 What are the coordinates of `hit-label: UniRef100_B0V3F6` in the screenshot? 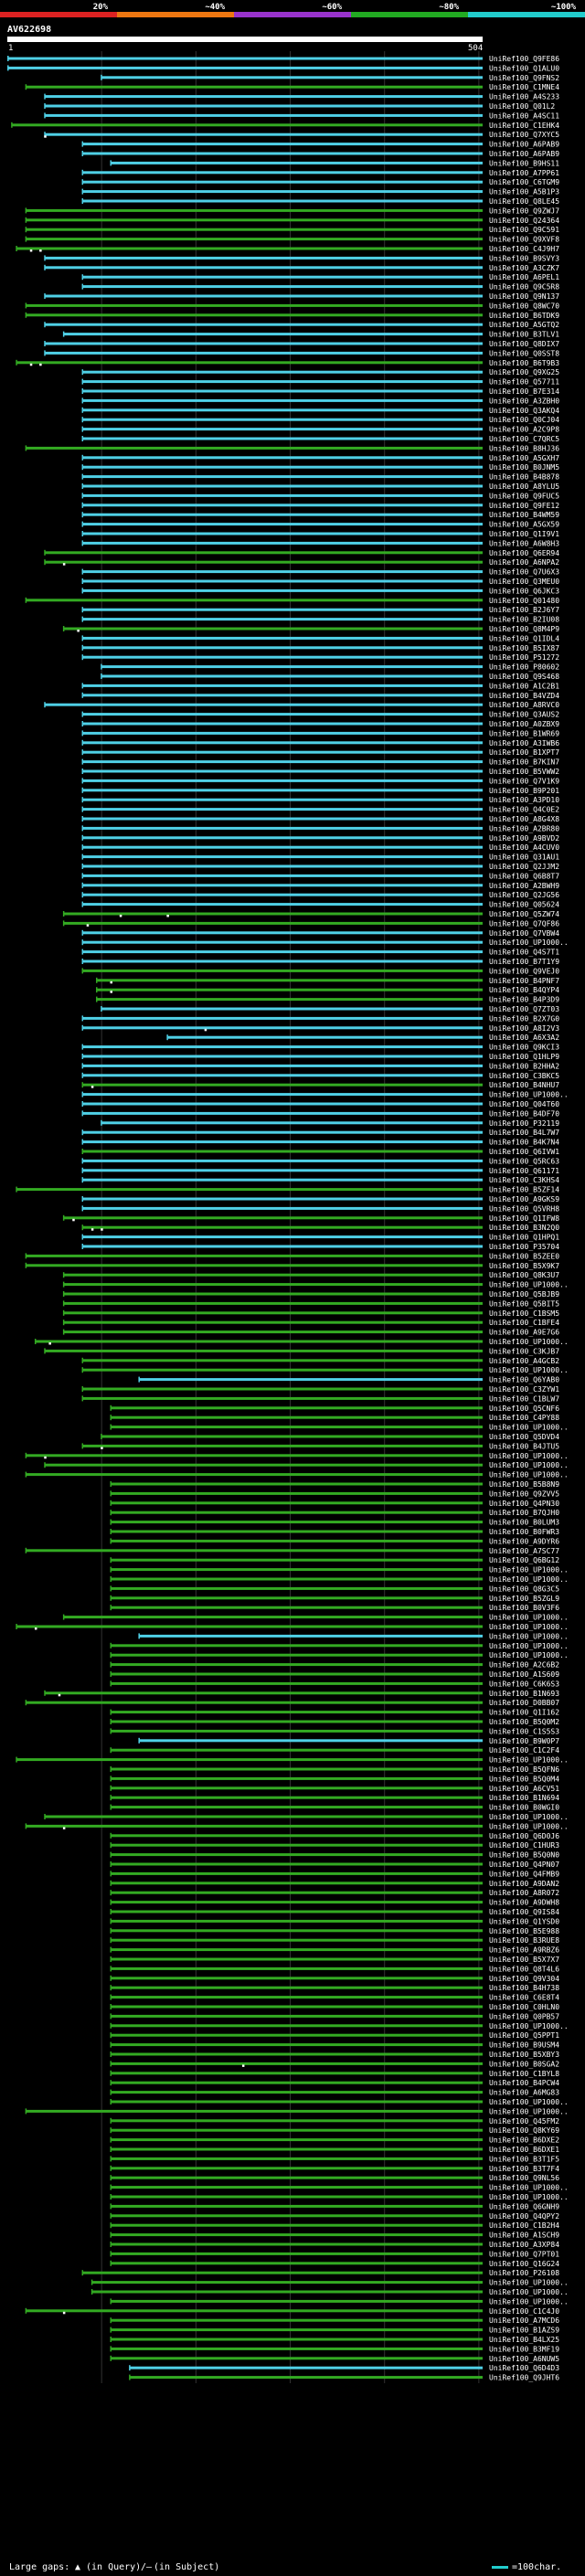 It's located at (524, 1608).